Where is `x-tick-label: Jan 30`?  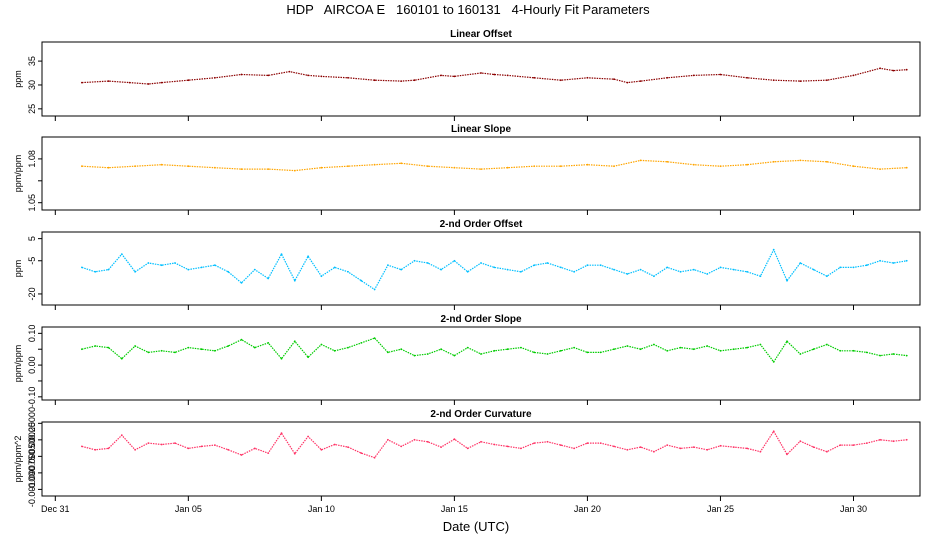
x-tick-label: Jan 30 is located at coordinates (853, 509).